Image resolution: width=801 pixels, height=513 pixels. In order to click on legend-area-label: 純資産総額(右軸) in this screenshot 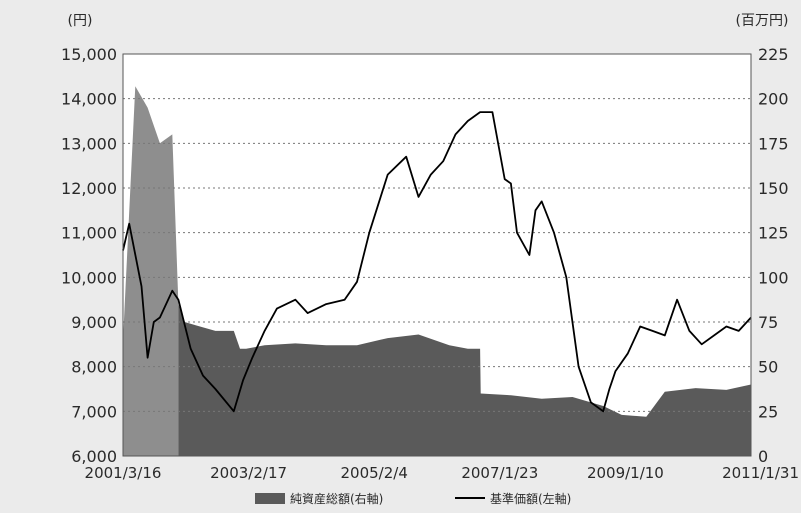, I will do `click(336, 498)`.